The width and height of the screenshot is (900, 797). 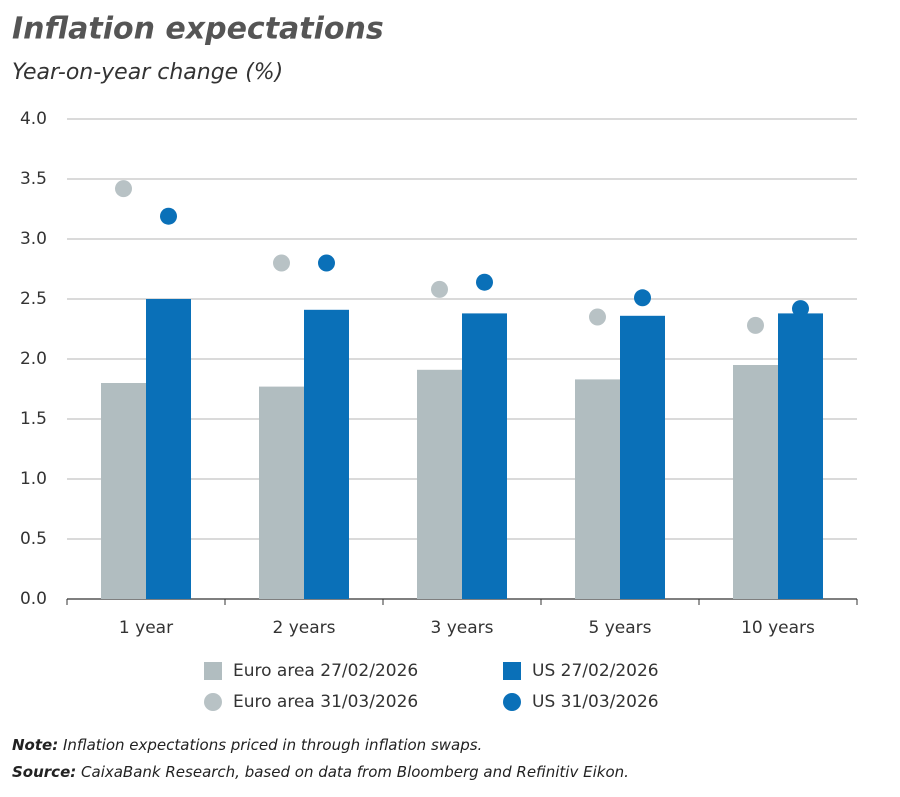 What do you see at coordinates (198, 29) in the screenshot?
I see `chart-title: Inflation expectations` at bounding box center [198, 29].